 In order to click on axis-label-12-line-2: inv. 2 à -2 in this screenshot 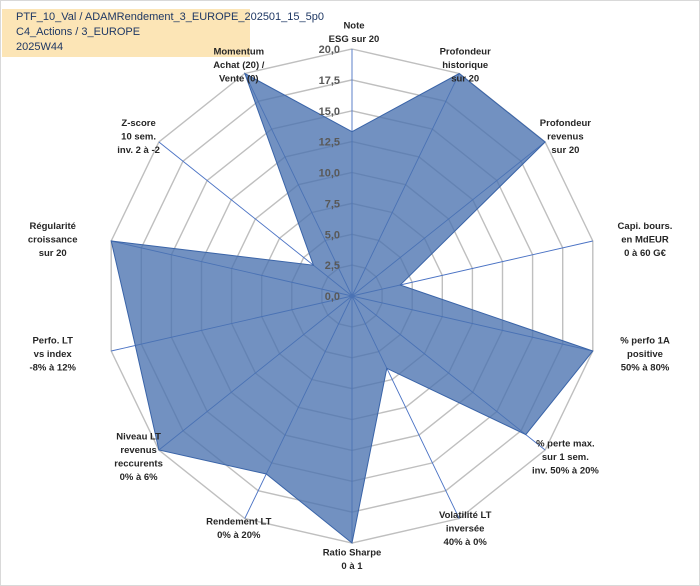, I will do `click(138, 150)`.